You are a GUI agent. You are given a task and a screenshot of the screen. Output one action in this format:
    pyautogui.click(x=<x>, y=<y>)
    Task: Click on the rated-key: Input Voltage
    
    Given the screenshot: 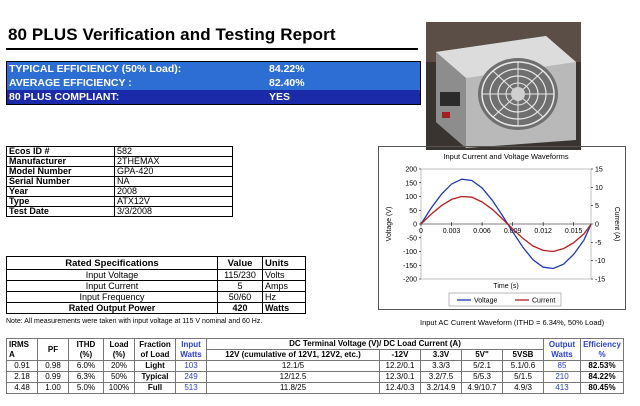 What is the action you would take?
    pyautogui.click(x=112, y=275)
    